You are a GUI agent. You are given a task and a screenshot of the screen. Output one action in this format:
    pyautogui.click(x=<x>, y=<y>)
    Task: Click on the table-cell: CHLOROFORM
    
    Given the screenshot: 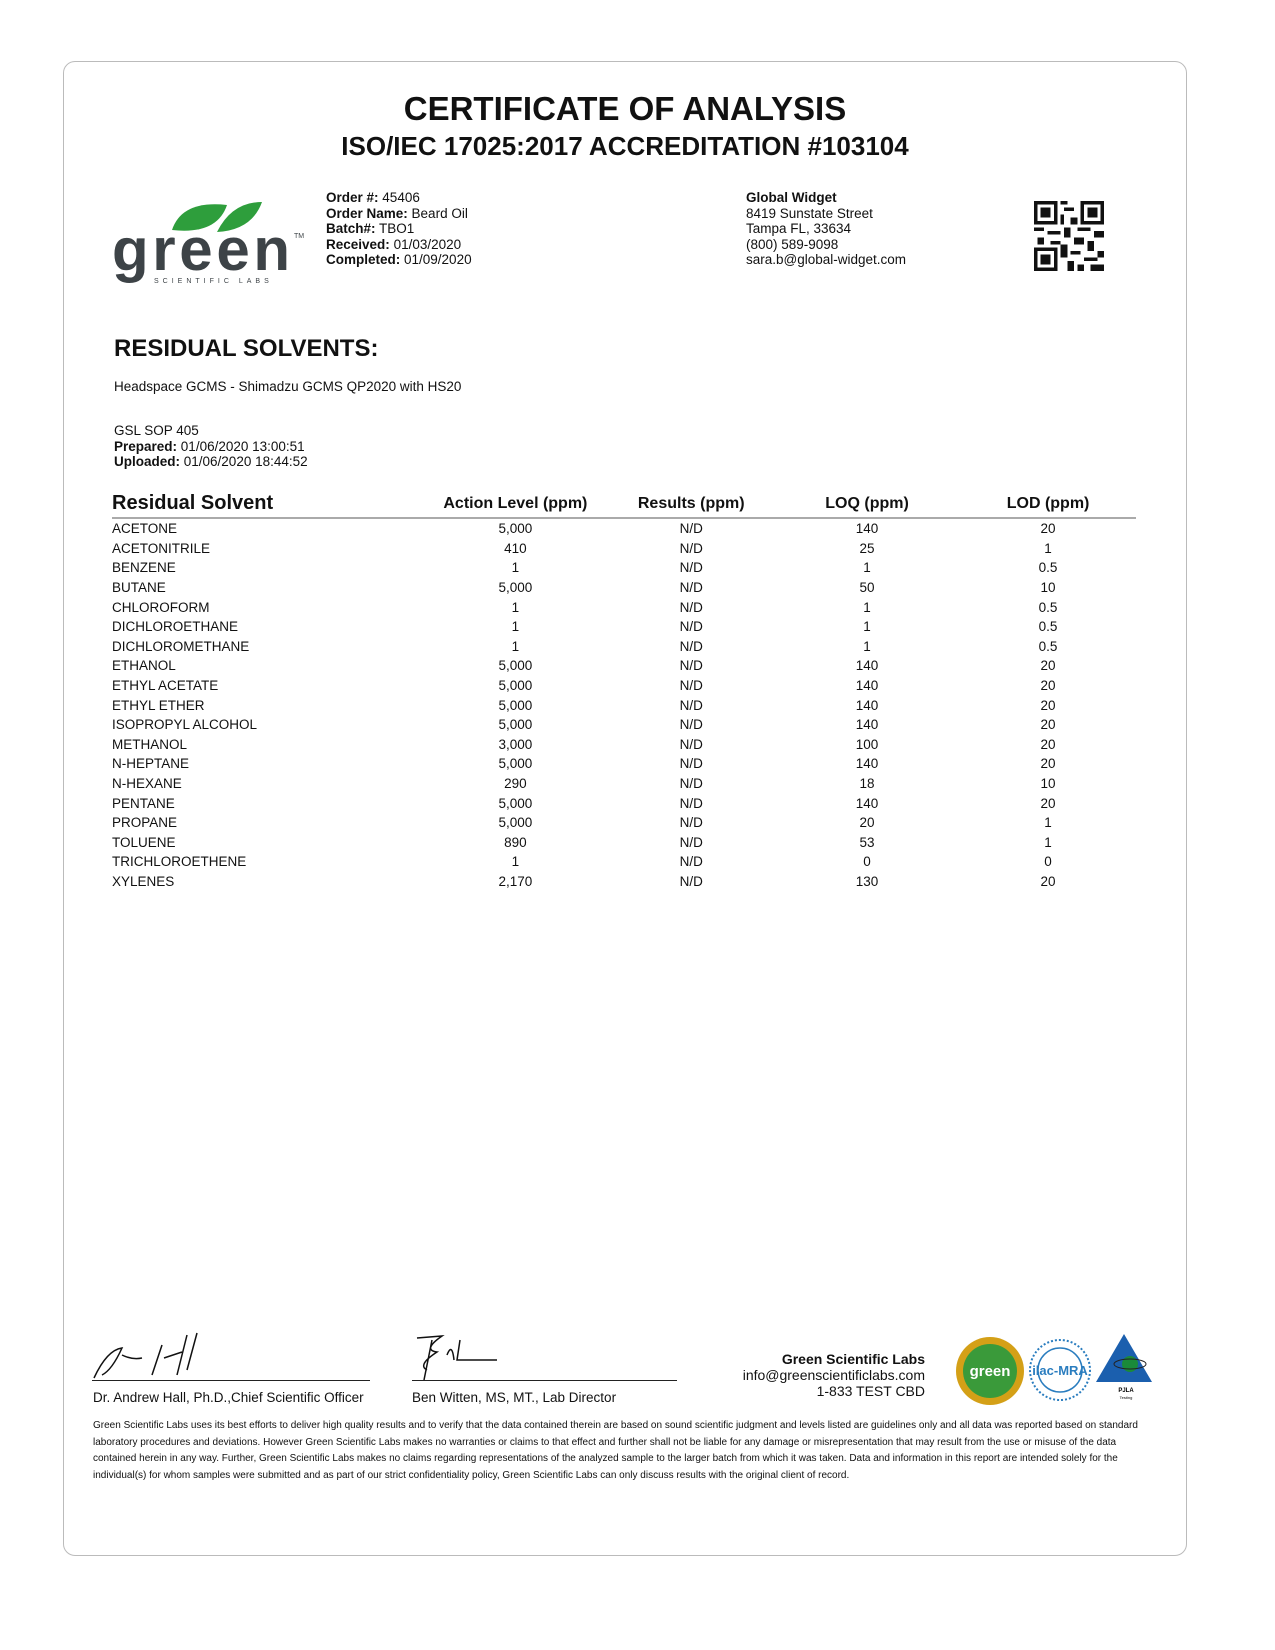 What is the action you would take?
    pyautogui.click(x=161, y=607)
    